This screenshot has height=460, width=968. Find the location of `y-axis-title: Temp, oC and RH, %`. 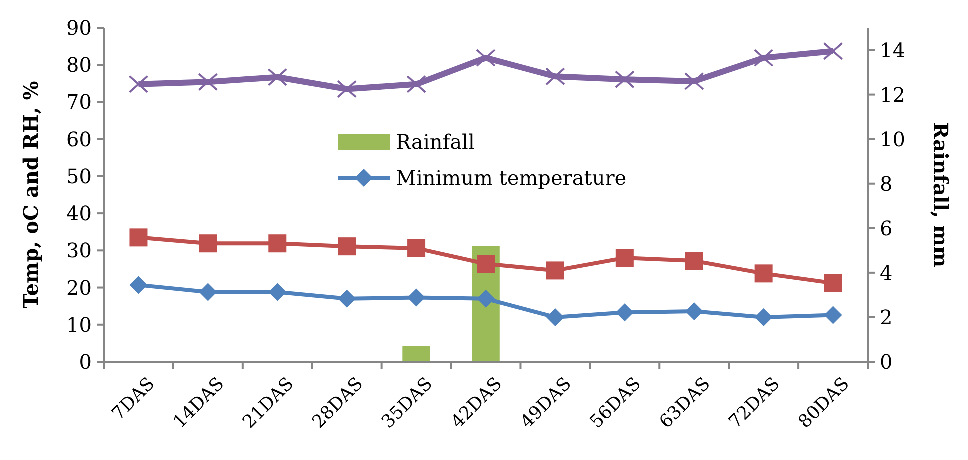

y-axis-title: Temp, oC and RH, % is located at coordinates (31, 195).